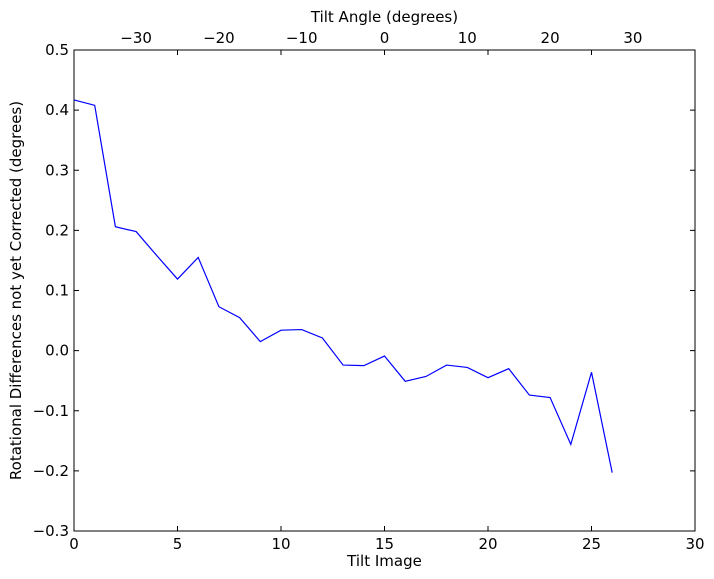 This screenshot has width=714, height=579. What do you see at coordinates (57, 50) in the screenshot?
I see `y-tick-label: 0.5` at bounding box center [57, 50].